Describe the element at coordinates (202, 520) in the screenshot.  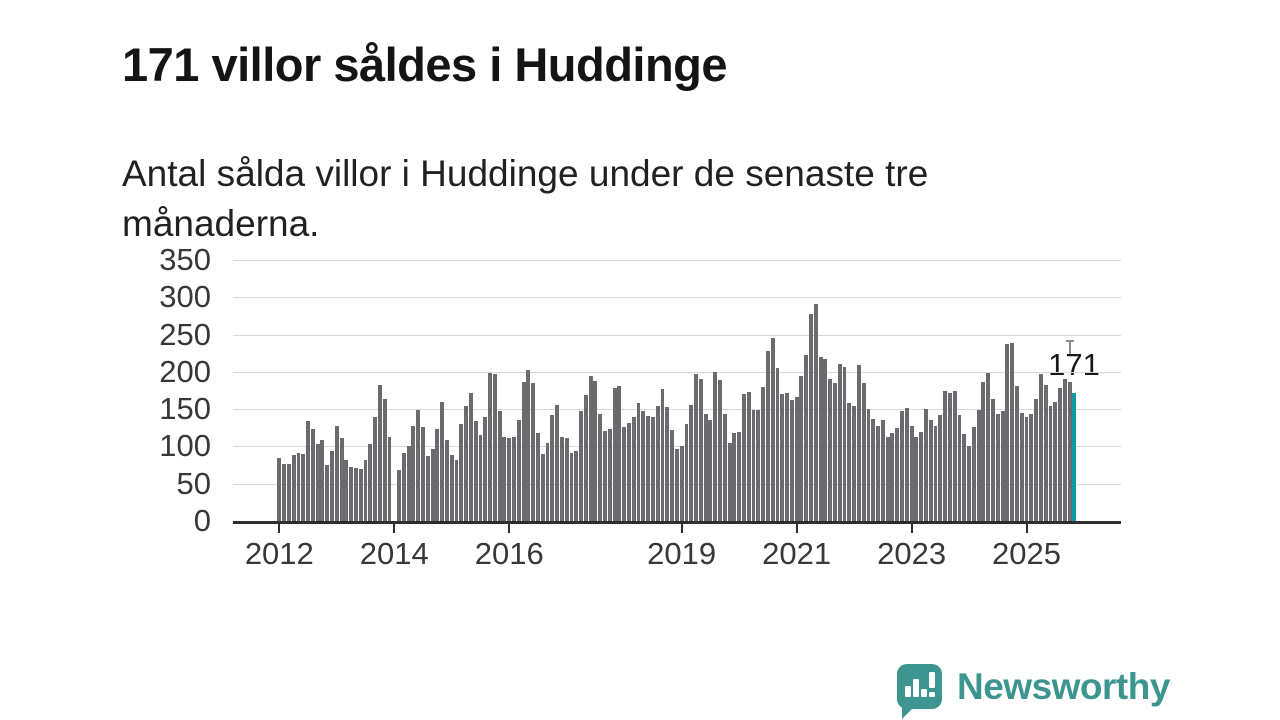
I see `y-tick-label: 0` at that location.